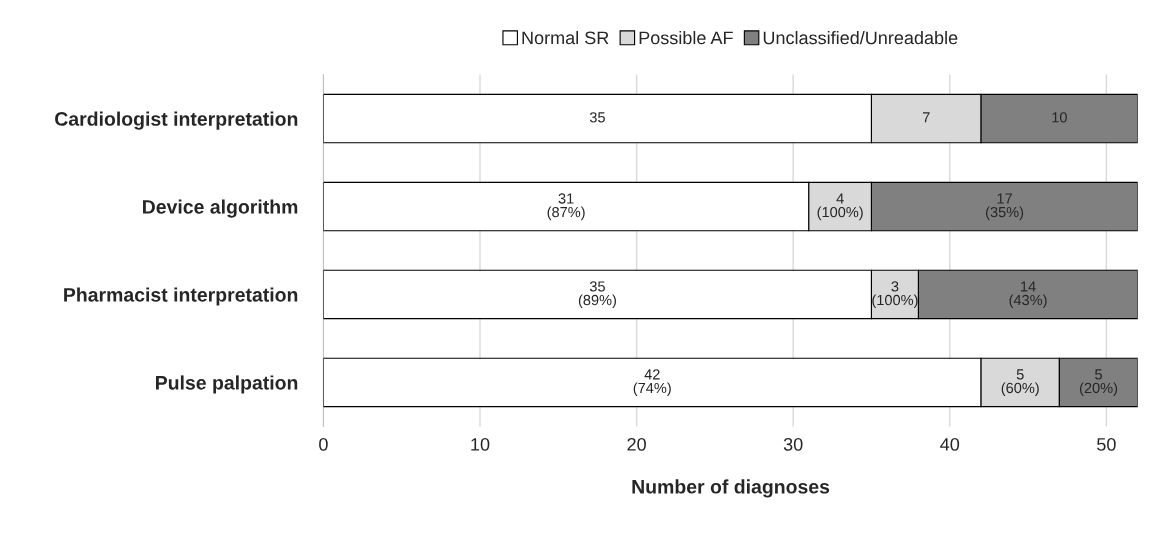  Describe the element at coordinates (895, 295) in the screenshot. I see `data-label: 3 (100%)` at that location.